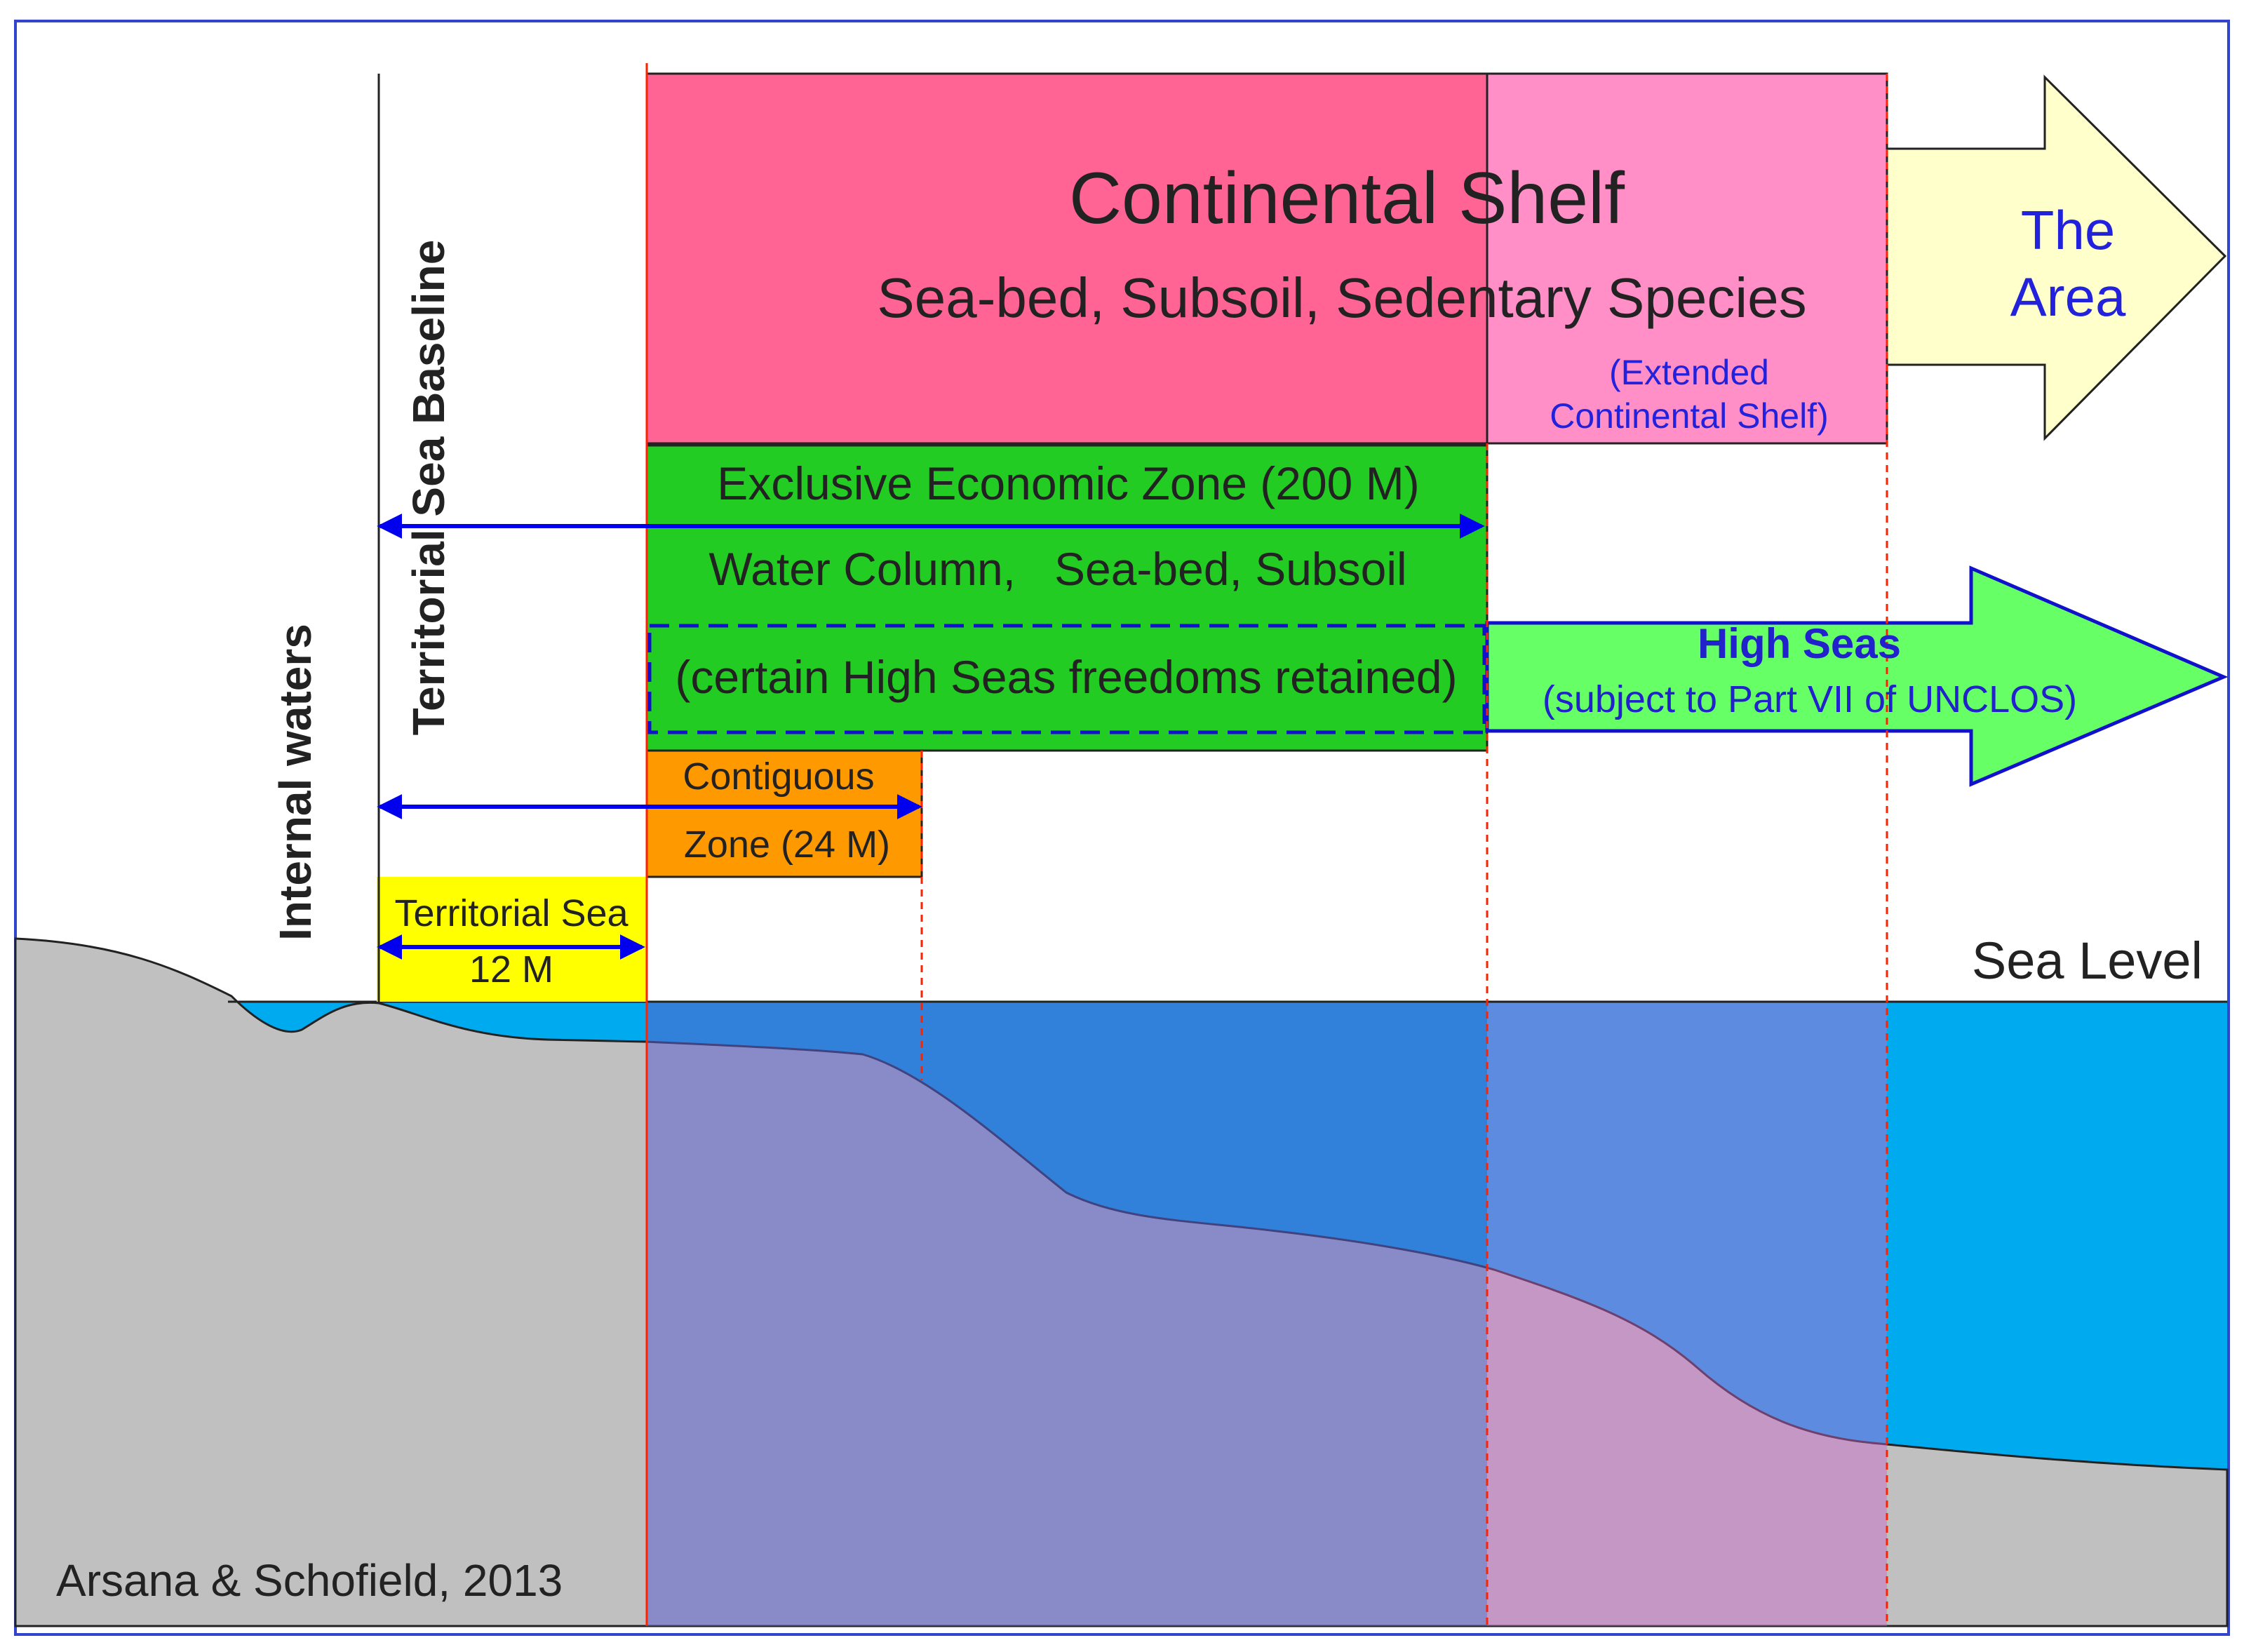 The image size is (2244, 1652). What do you see at coordinates (511, 969) in the screenshot?
I see `territorial-sea-label-line2: 12 M` at bounding box center [511, 969].